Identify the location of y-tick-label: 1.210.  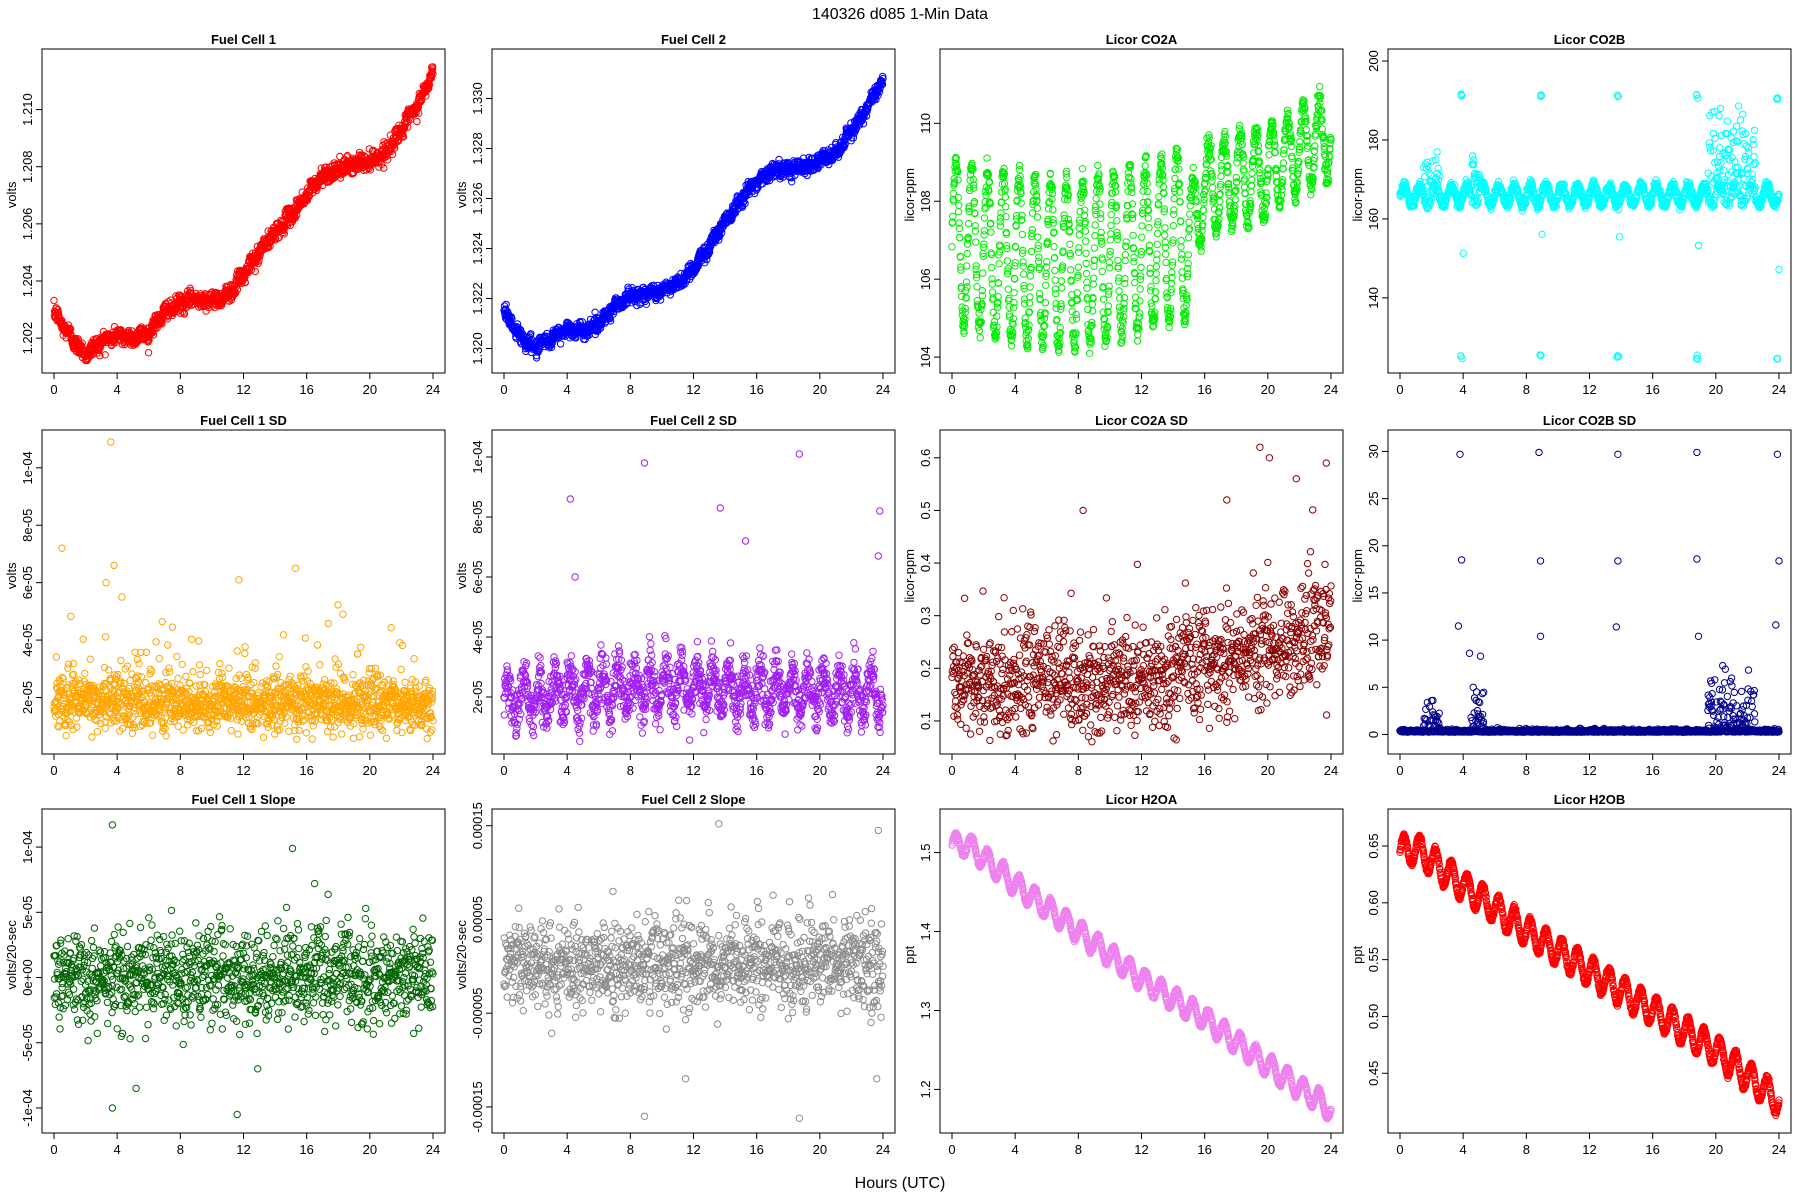
(27, 109).